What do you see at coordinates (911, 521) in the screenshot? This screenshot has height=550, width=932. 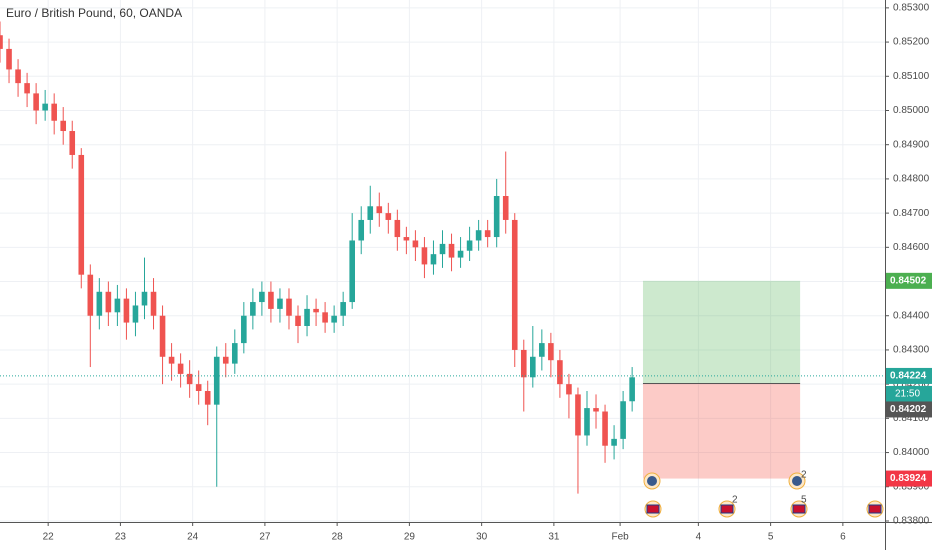 I see `y-tick-label: 0.83800` at bounding box center [911, 521].